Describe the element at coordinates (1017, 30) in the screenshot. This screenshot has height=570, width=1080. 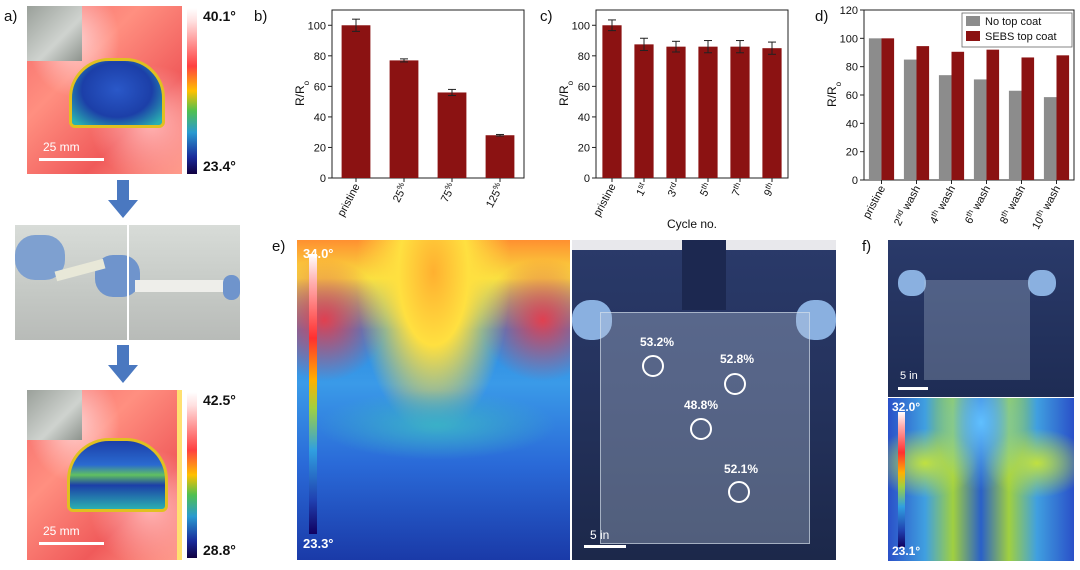
I see `legend-box` at that location.